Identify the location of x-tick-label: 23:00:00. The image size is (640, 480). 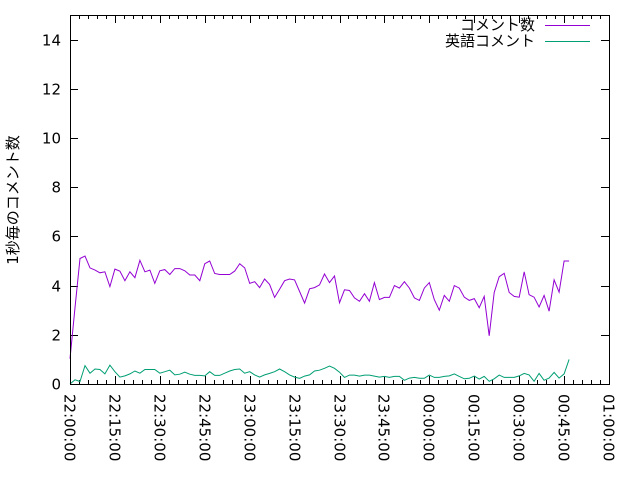
(250, 427).